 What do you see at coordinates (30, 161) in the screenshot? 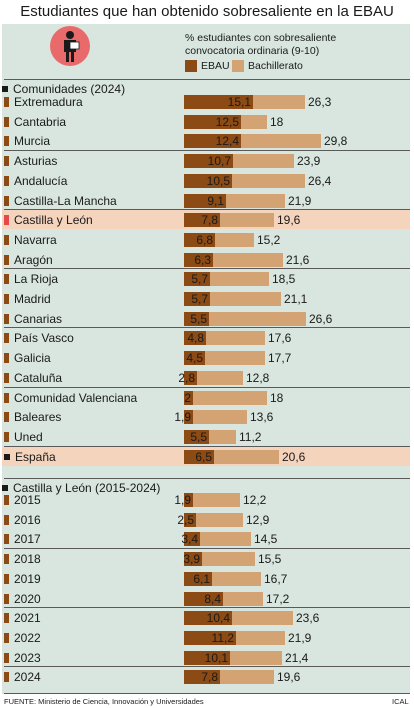
I see `category-label: Asturias` at bounding box center [30, 161].